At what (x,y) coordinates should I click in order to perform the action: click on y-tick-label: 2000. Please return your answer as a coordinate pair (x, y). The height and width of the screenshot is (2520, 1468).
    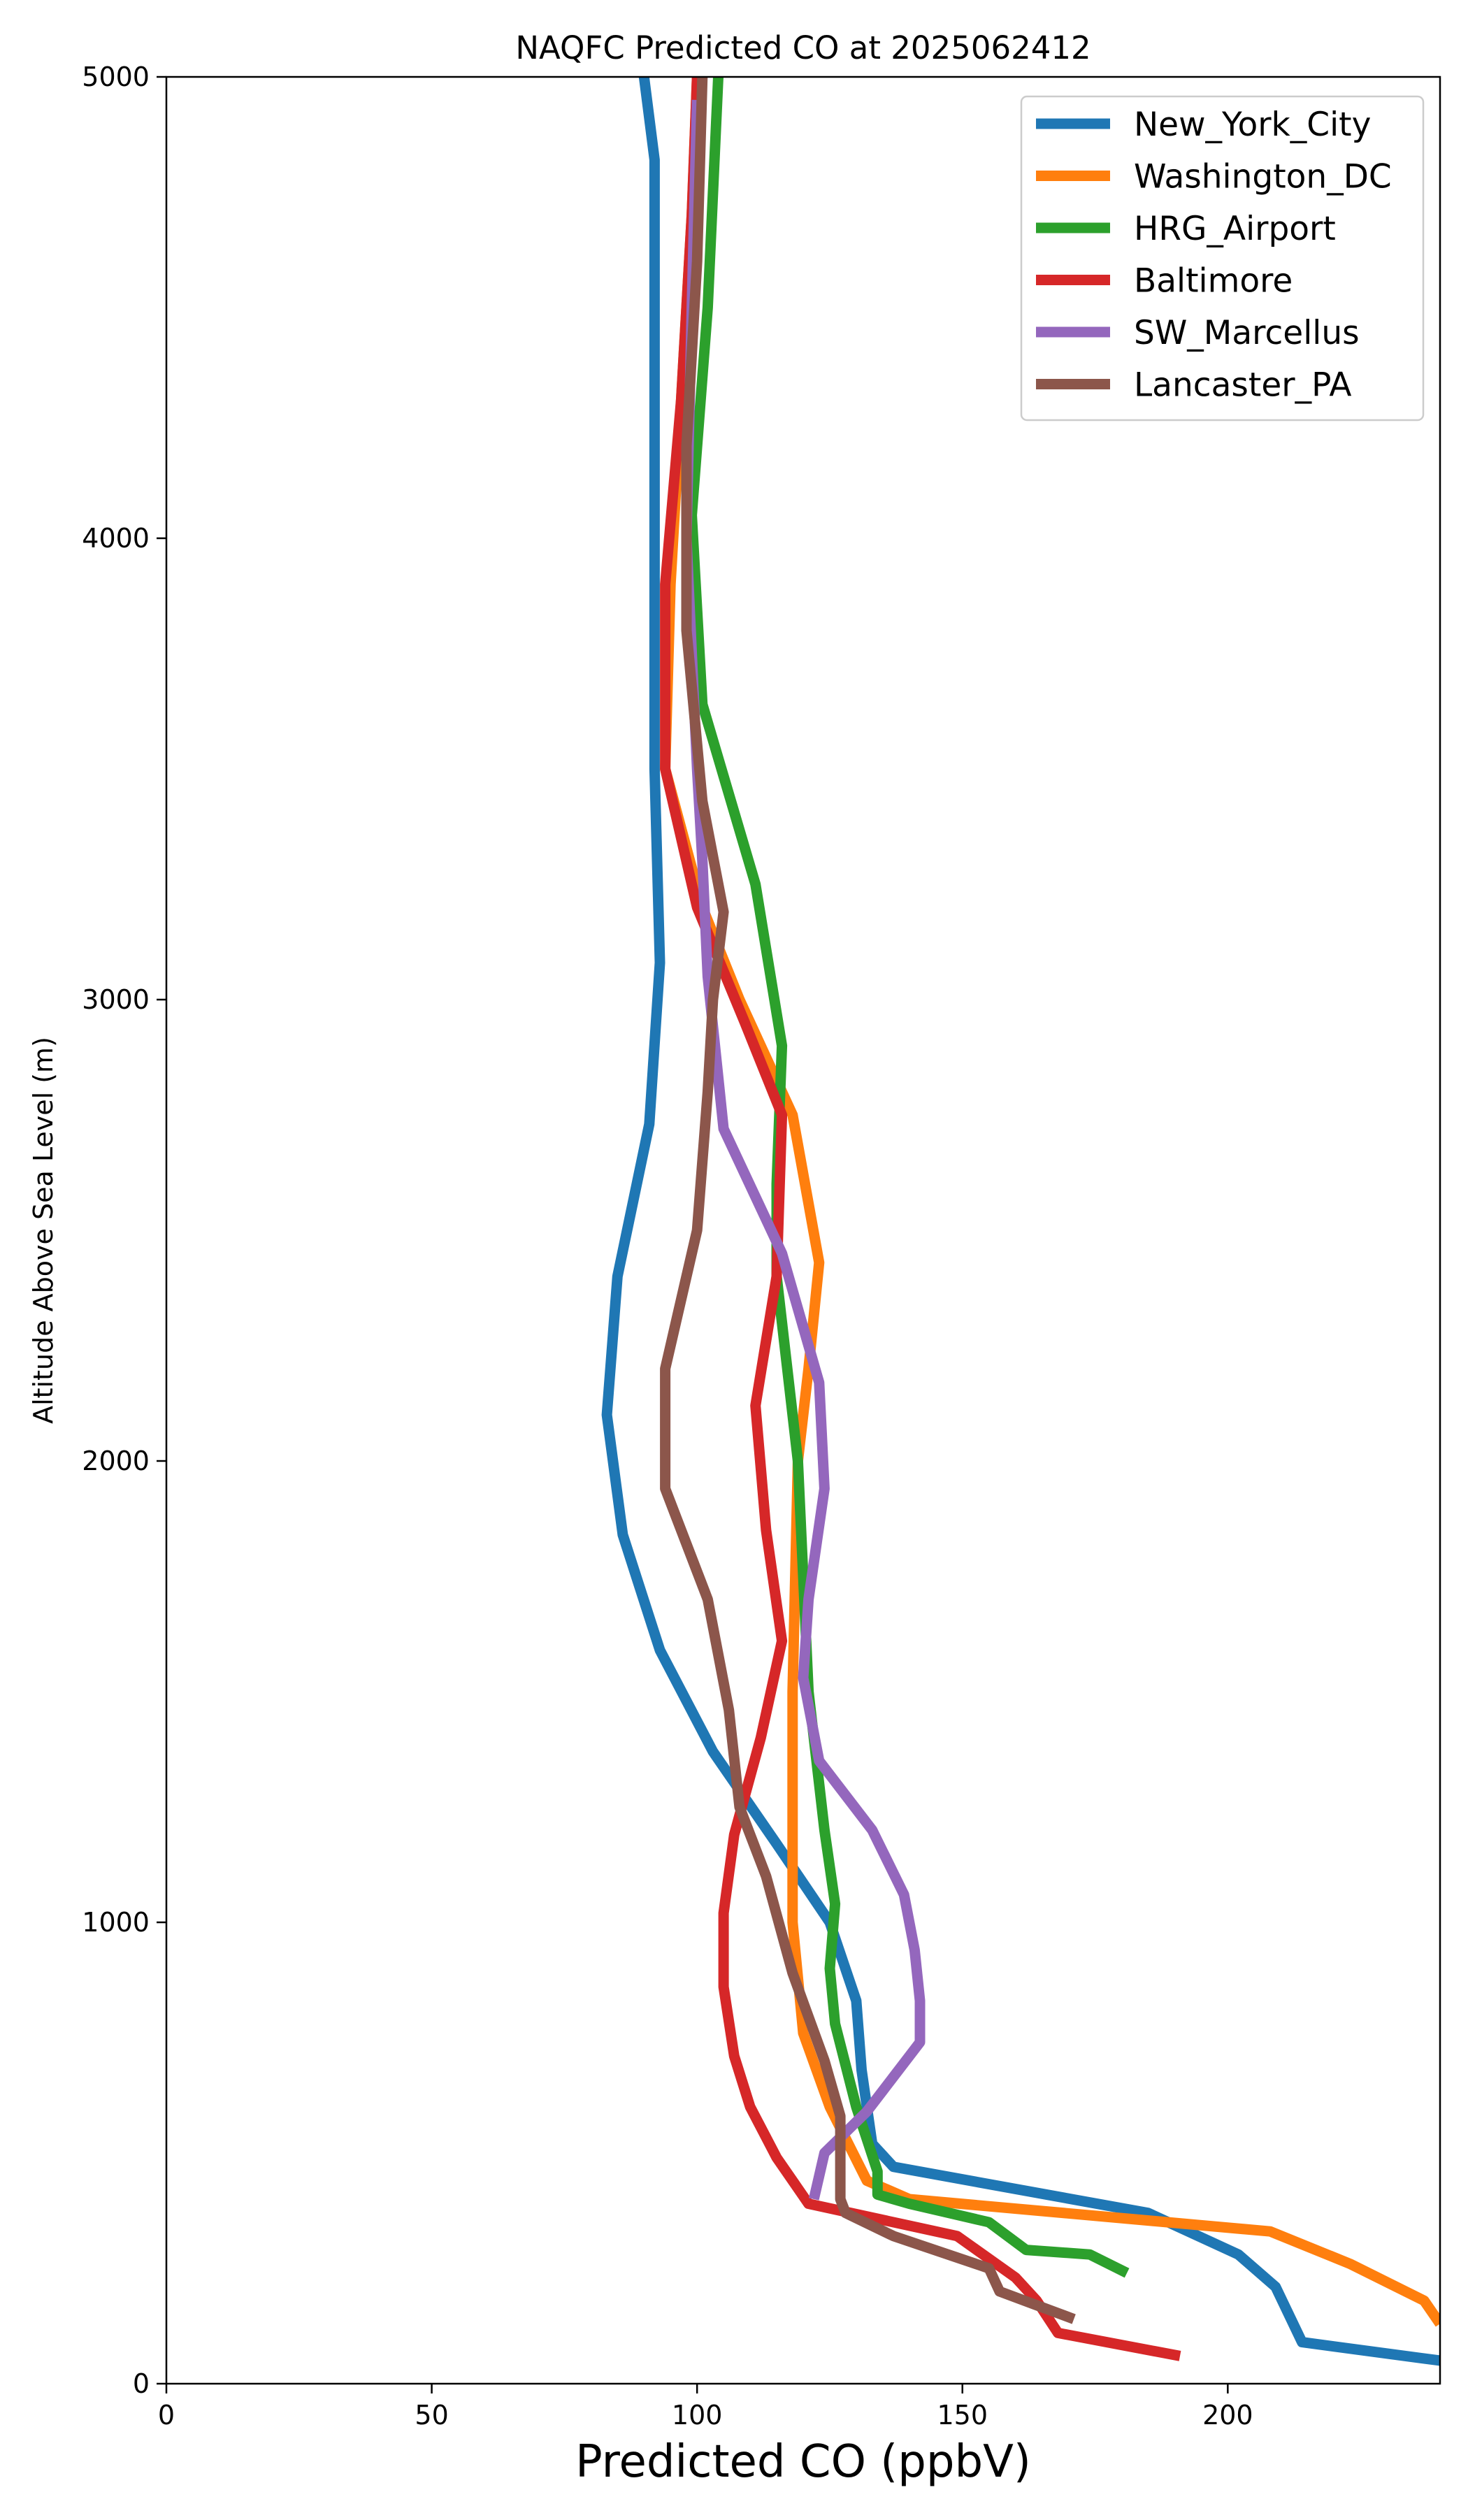
    Looking at the image, I should click on (116, 1461).